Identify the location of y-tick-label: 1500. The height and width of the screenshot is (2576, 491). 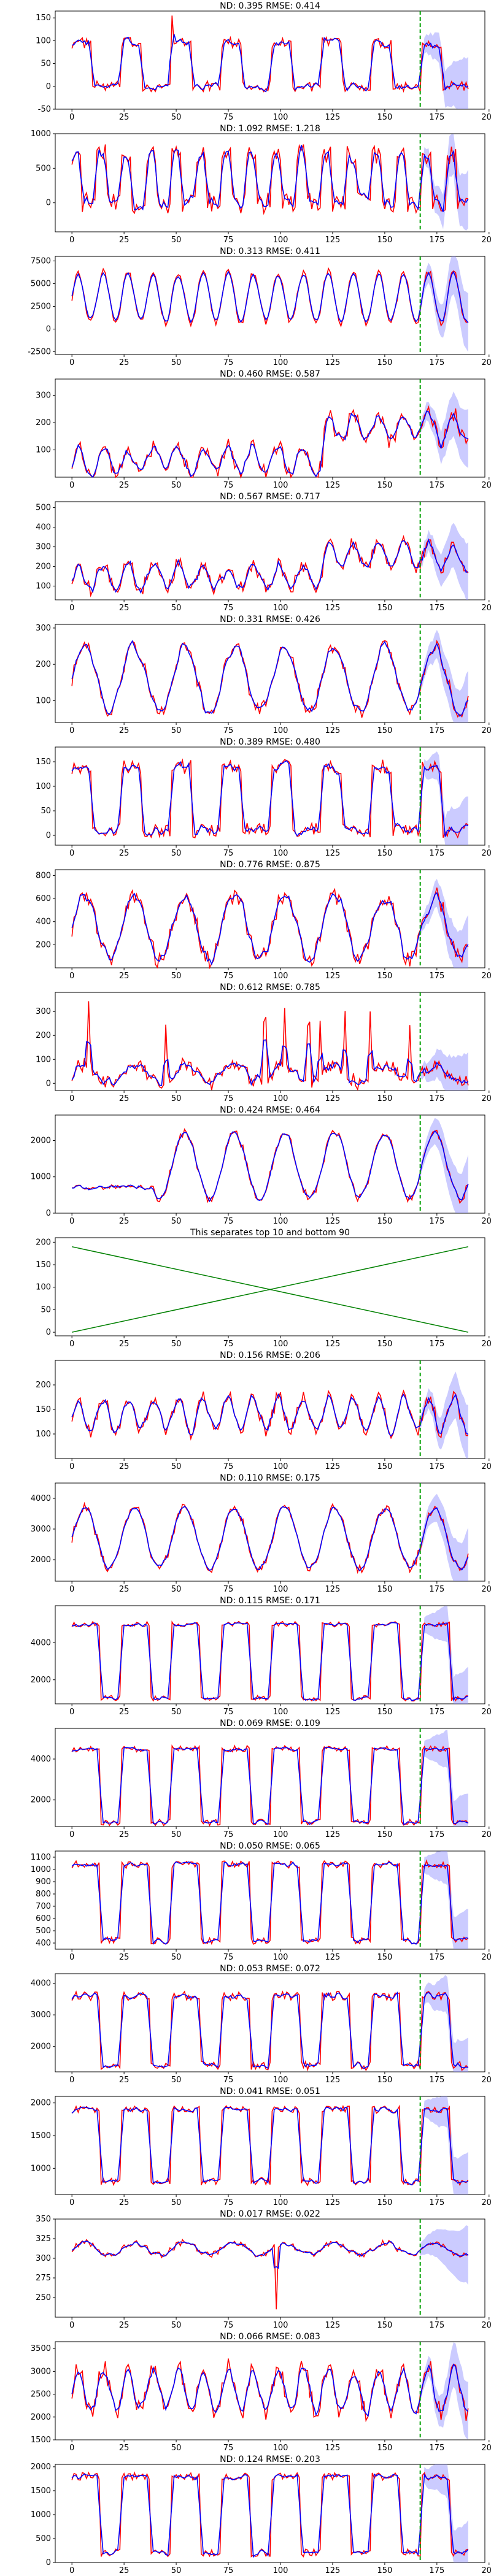
(41, 2440).